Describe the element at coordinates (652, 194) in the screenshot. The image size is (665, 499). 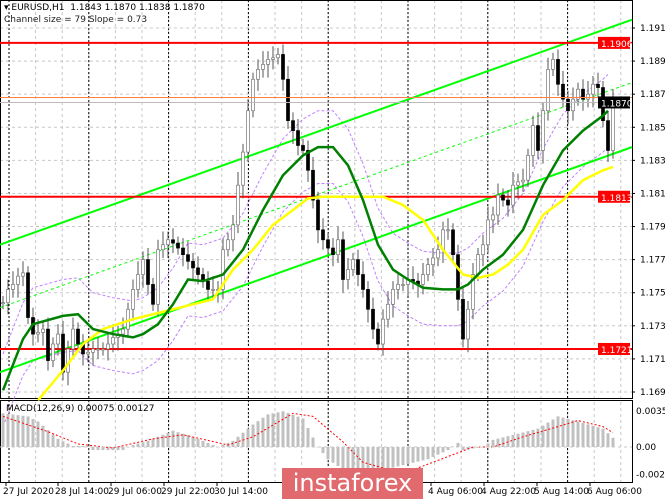
I see `price-tick-label: 1.1815` at that location.